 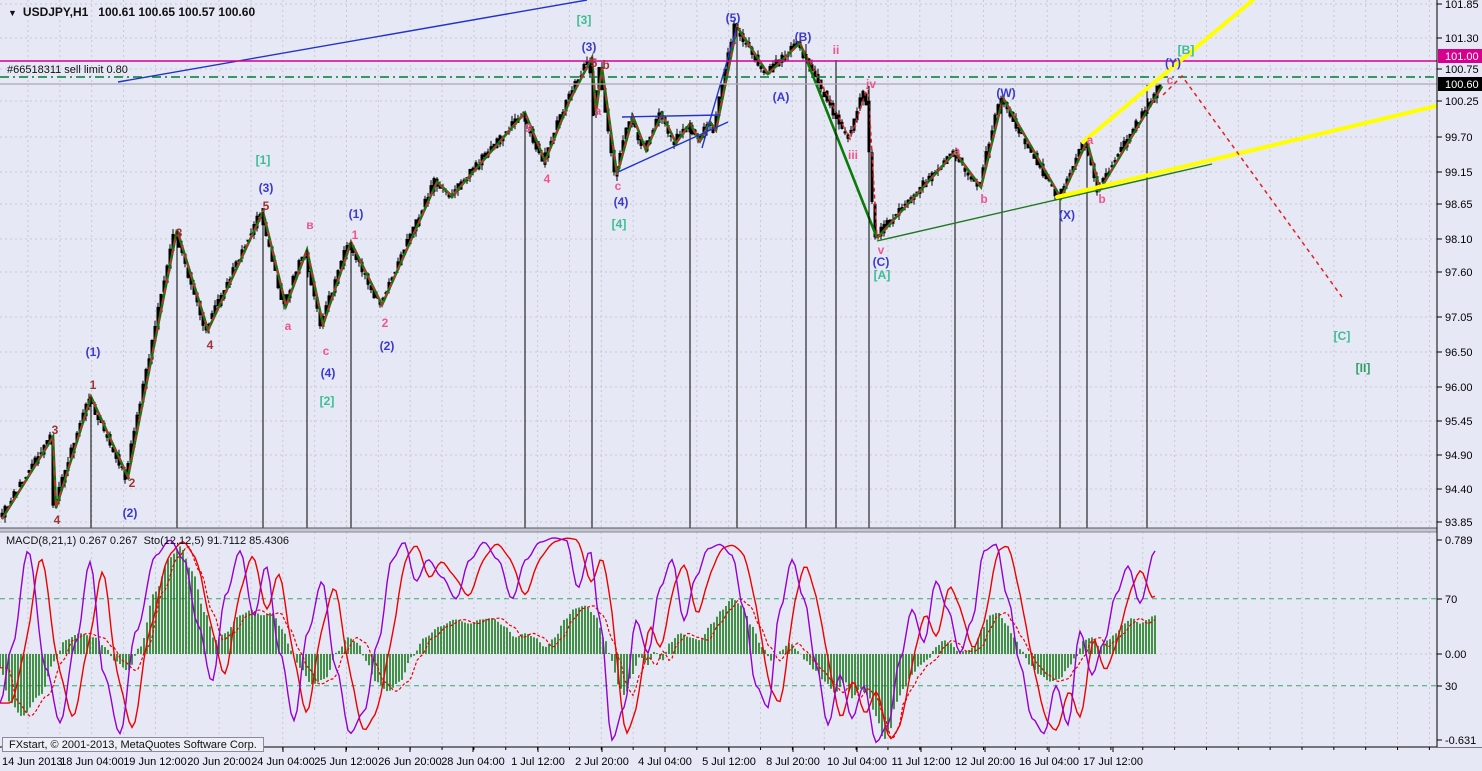 I want to click on wave-label: [1], so click(x=263, y=160).